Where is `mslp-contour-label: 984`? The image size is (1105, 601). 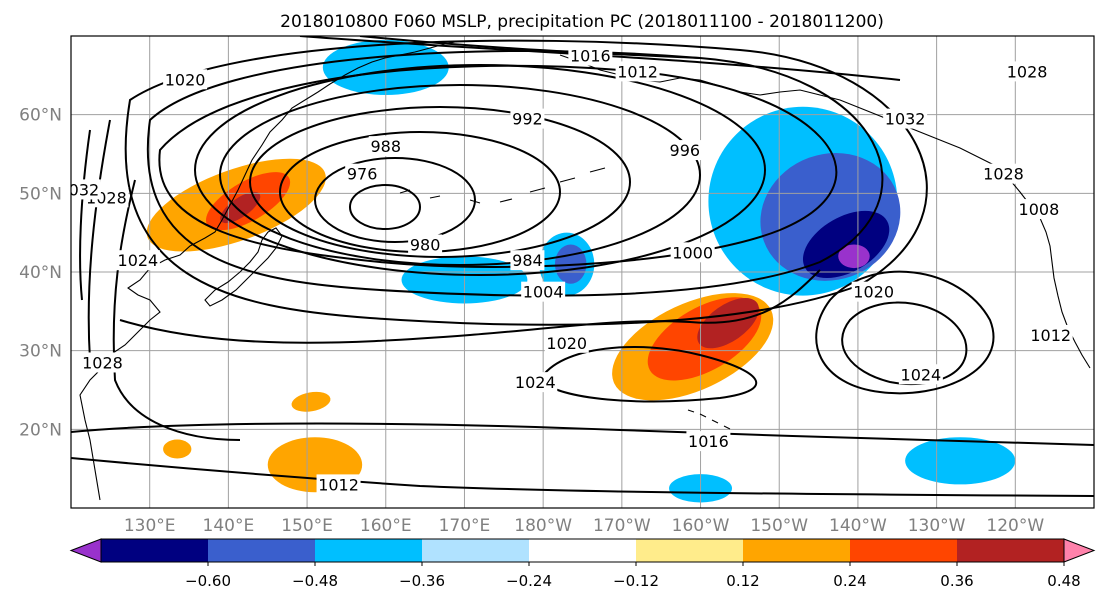
mslp-contour-label: 984 is located at coordinates (527, 260).